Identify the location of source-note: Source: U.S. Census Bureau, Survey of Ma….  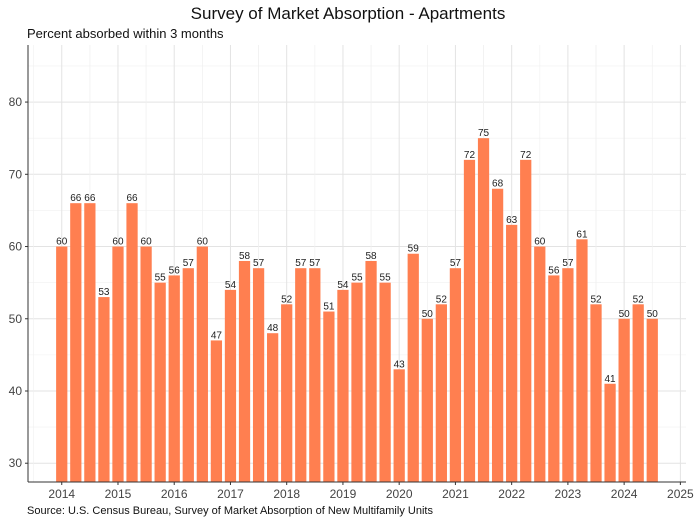
(230, 511).